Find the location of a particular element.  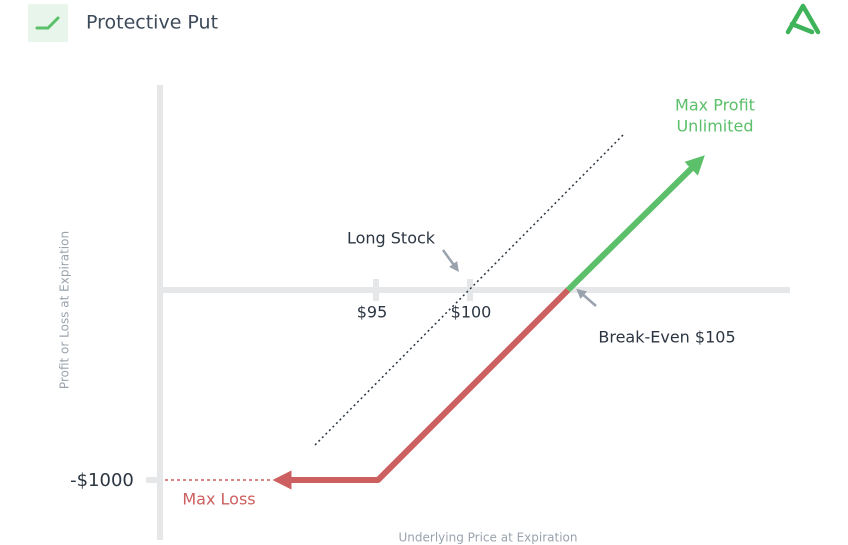

title: Protective Put is located at coordinates (152, 23).